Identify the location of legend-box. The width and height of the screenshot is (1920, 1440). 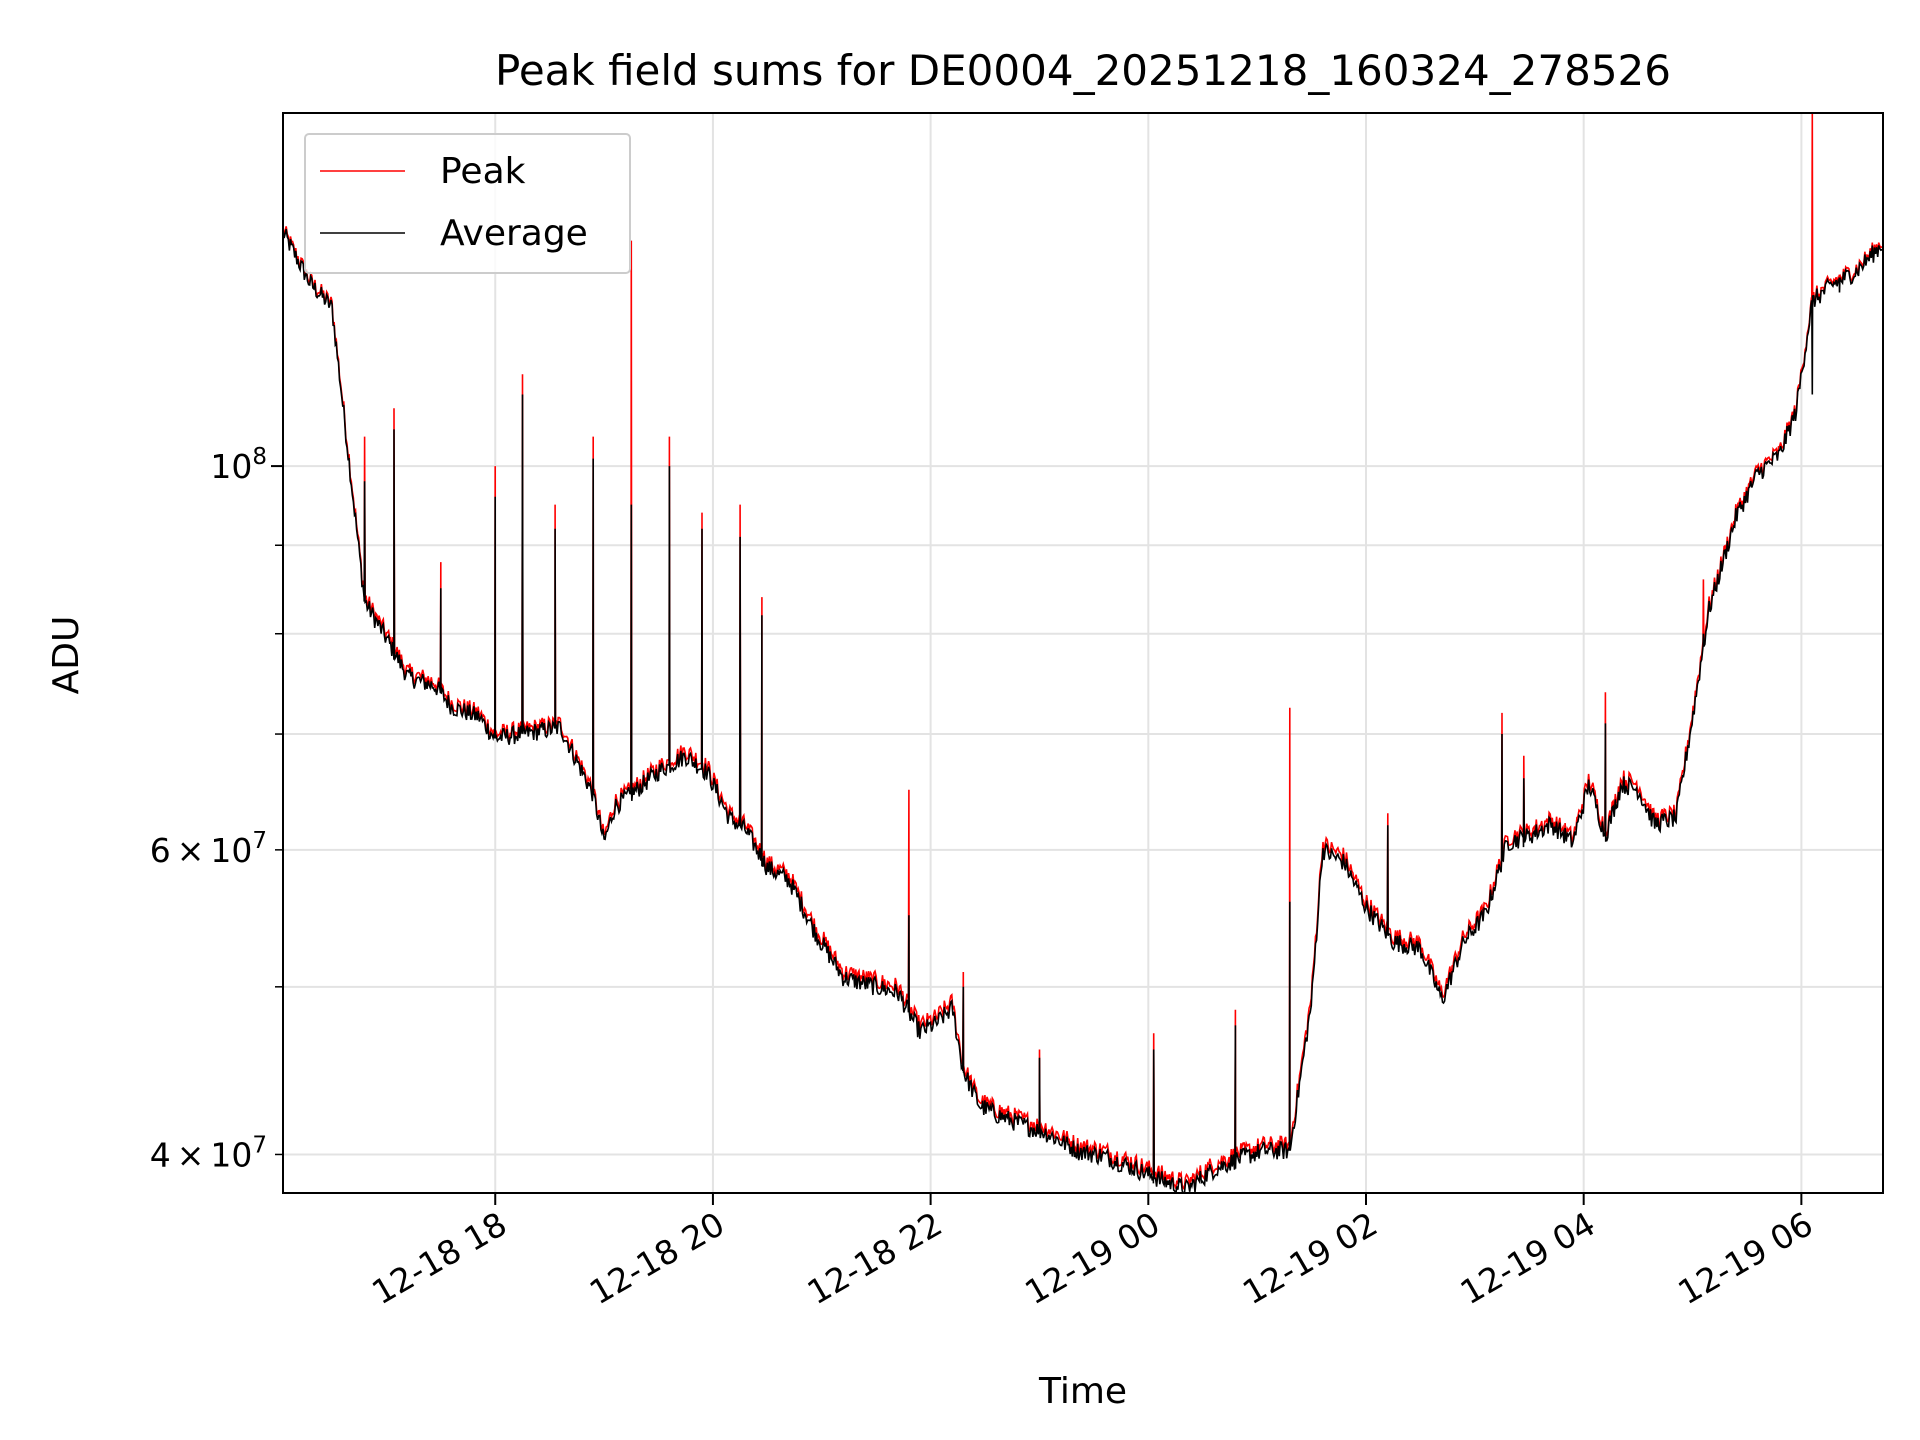
(467, 203).